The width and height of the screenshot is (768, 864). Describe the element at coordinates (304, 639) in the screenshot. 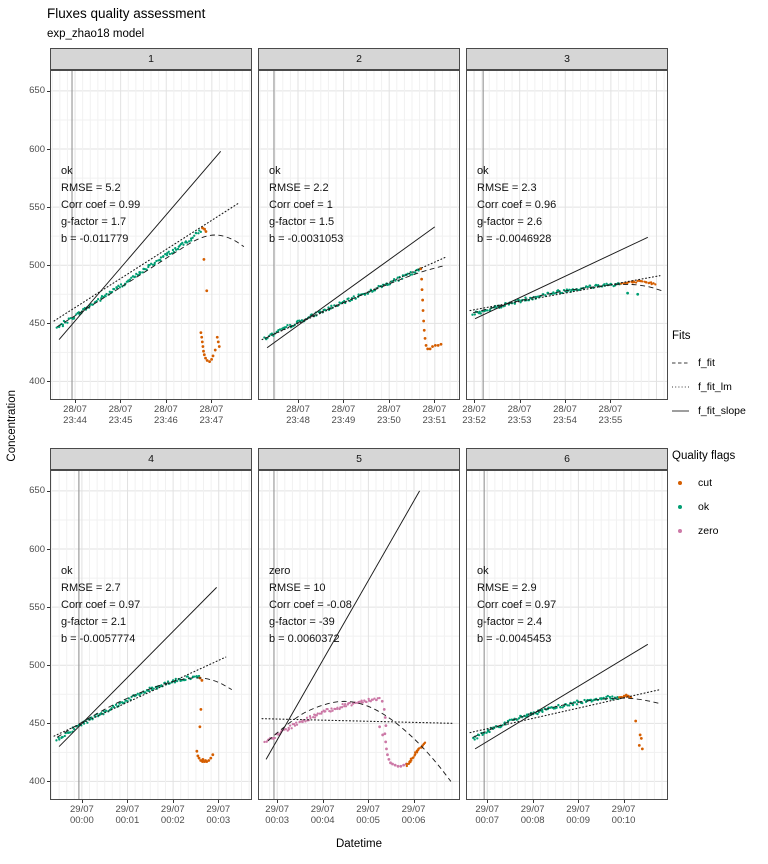

I see `stat-line: b = 0.0060372` at that location.